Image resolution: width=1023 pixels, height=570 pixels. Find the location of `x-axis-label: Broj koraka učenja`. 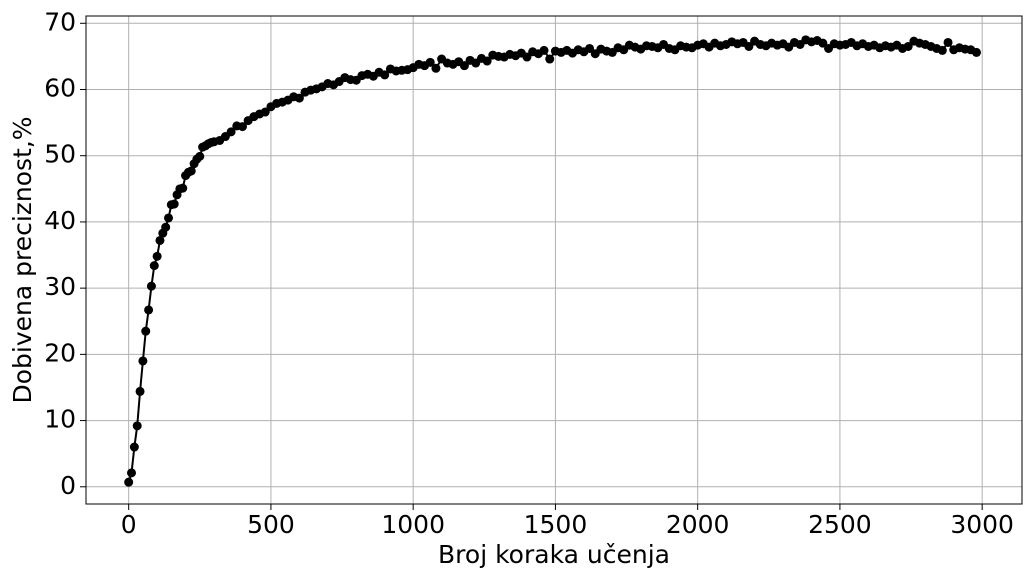

x-axis-label: Broj koraka učenja is located at coordinates (554, 554).